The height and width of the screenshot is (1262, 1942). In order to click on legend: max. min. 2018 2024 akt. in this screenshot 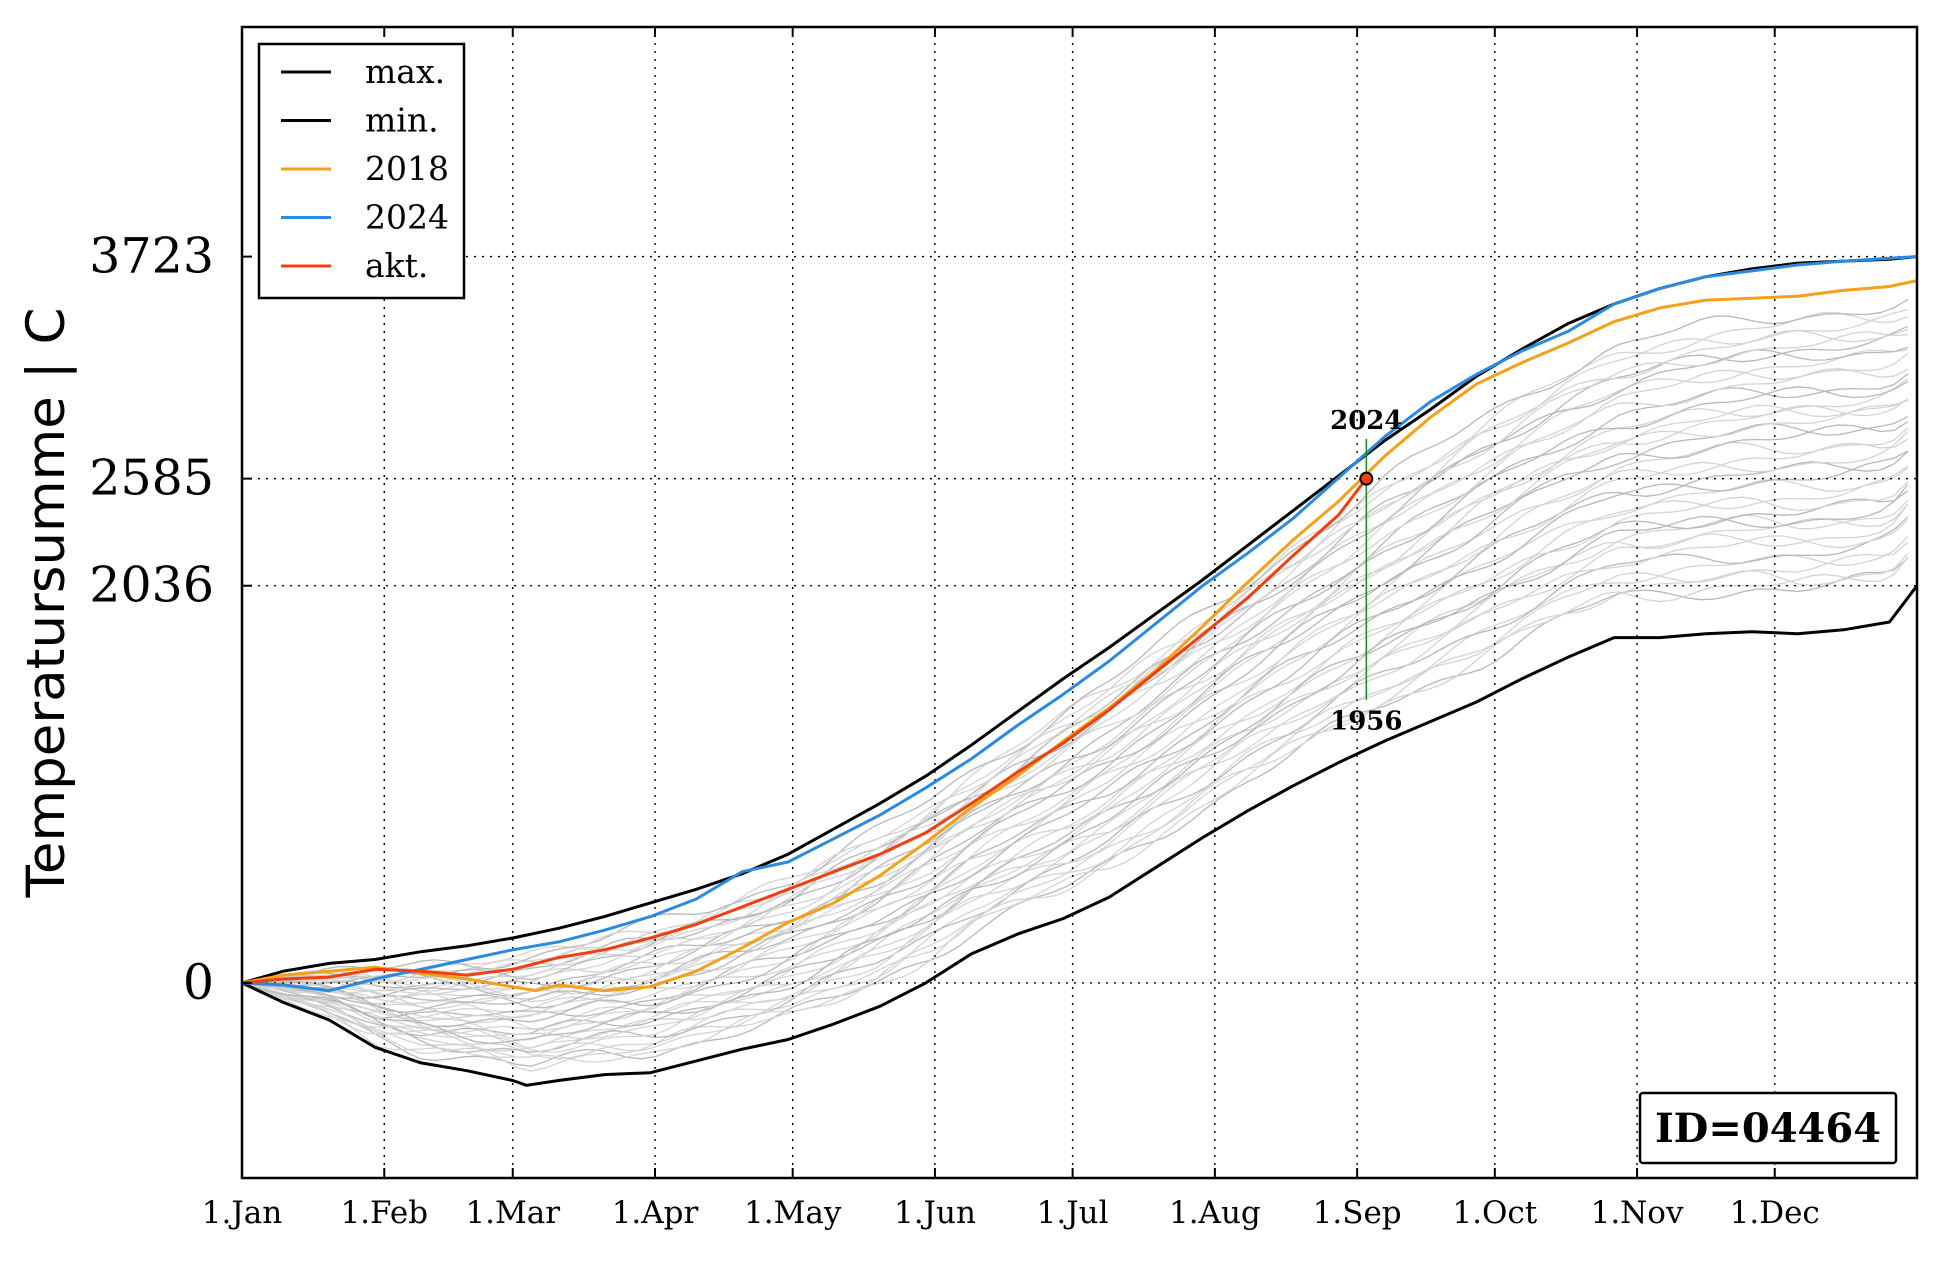, I will do `click(361, 171)`.